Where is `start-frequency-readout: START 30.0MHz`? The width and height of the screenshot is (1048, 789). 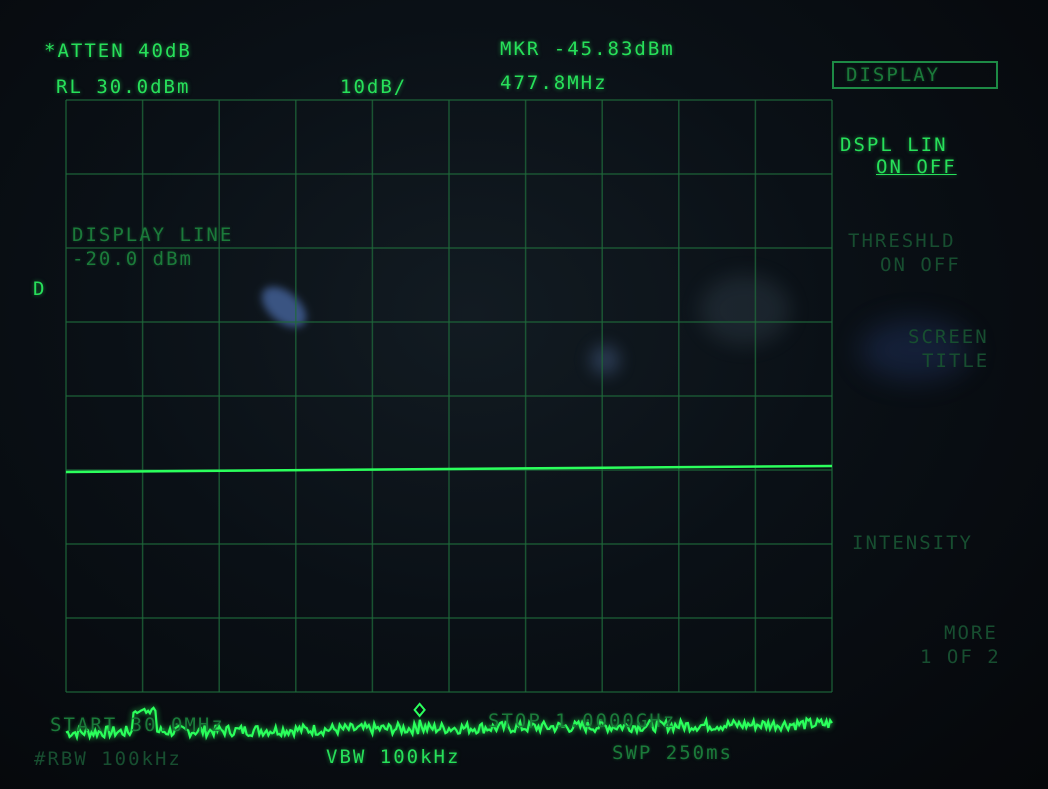
start-frequency-readout: START 30.0MHz is located at coordinates (137, 725).